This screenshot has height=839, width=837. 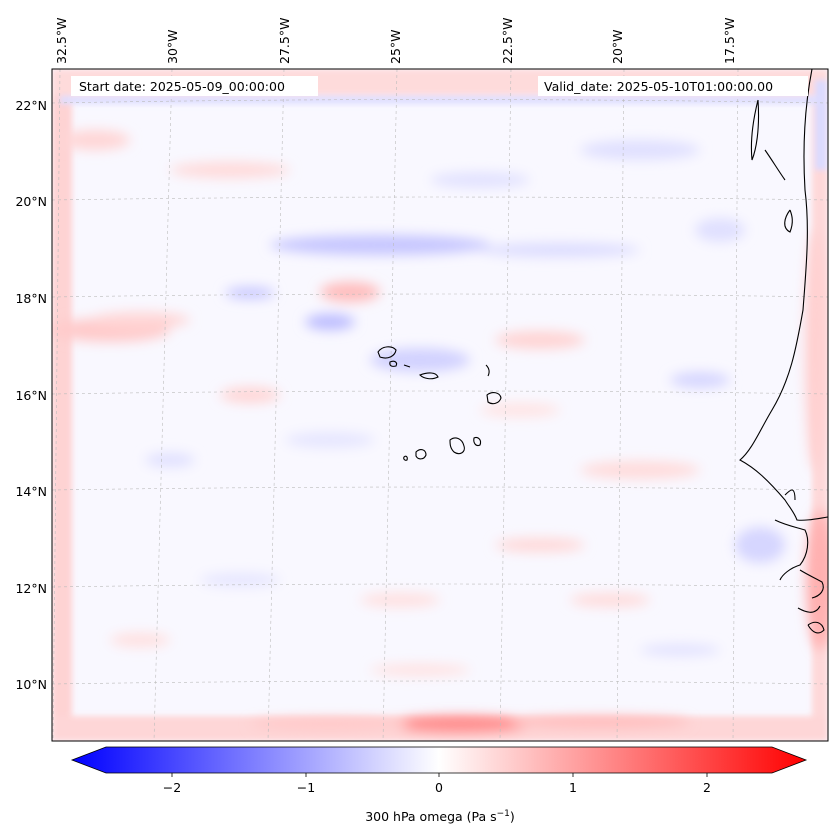 What do you see at coordinates (31, 588) in the screenshot?
I see `lat-label: 12°N` at bounding box center [31, 588].